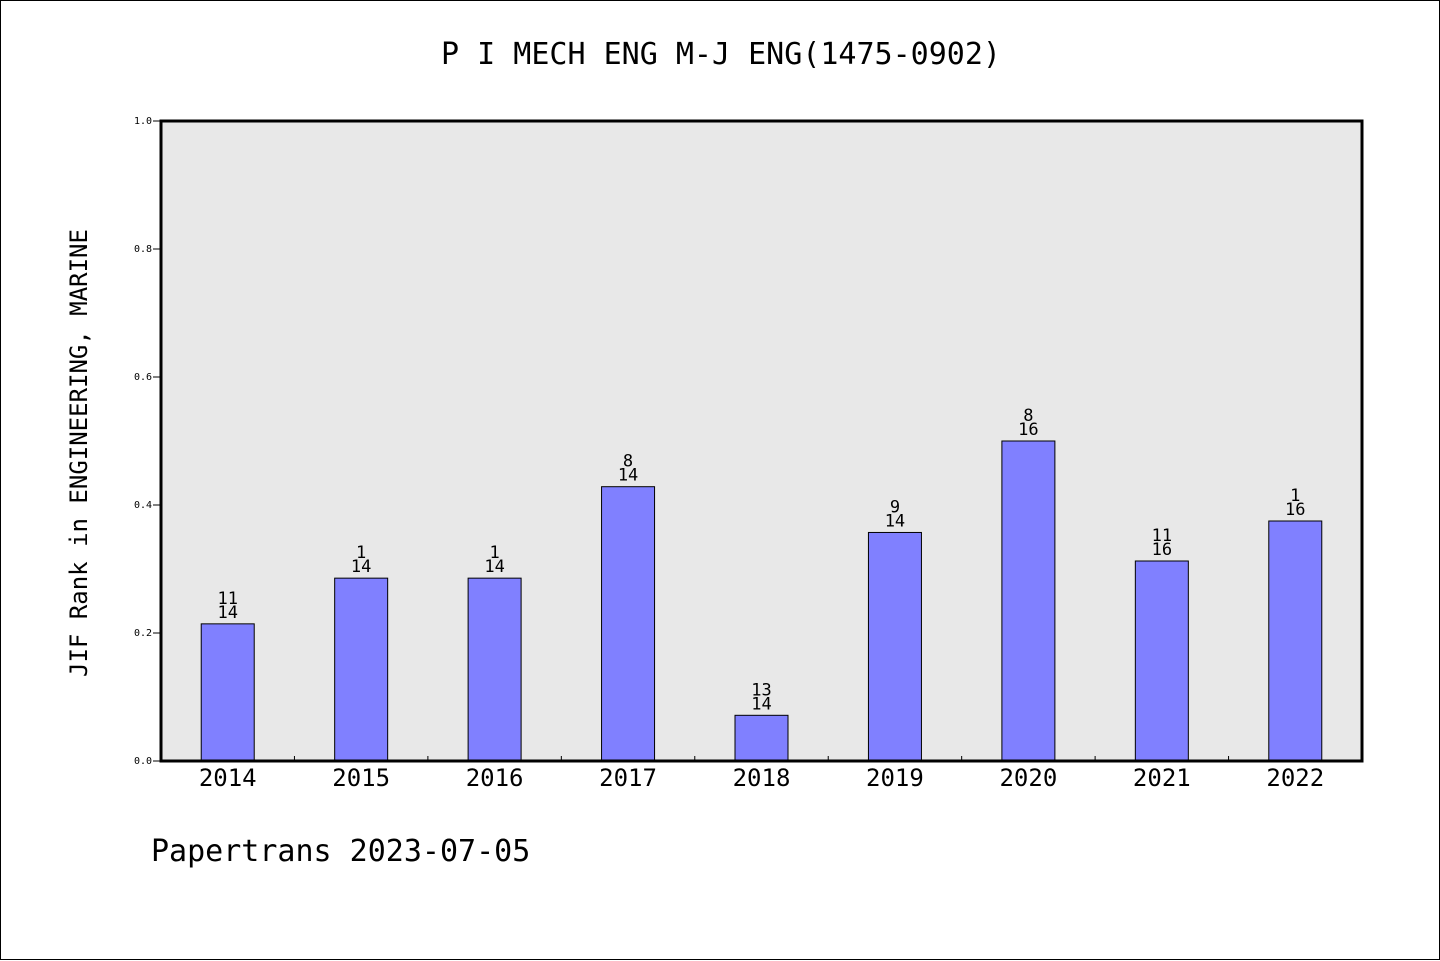 The image size is (1440, 961). I want to click on footer-credit: Papertrans 2023-07-05, so click(341, 851).